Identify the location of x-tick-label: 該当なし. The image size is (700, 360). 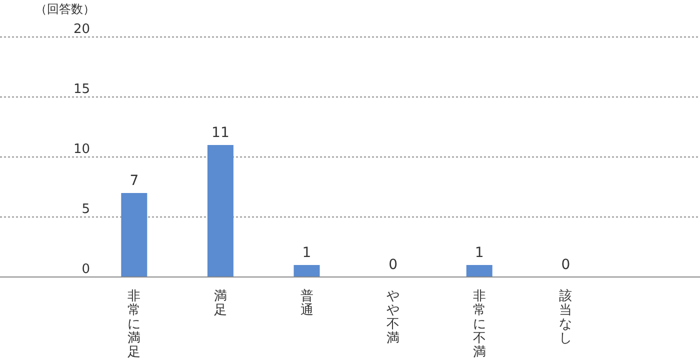
(565, 317).